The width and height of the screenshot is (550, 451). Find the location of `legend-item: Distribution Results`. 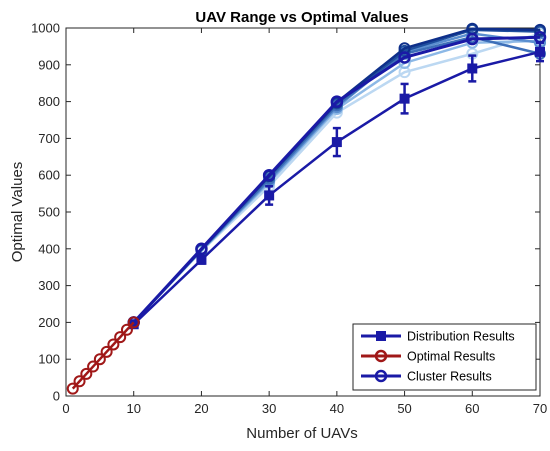

legend-item: Distribution Results is located at coordinates (438, 337).